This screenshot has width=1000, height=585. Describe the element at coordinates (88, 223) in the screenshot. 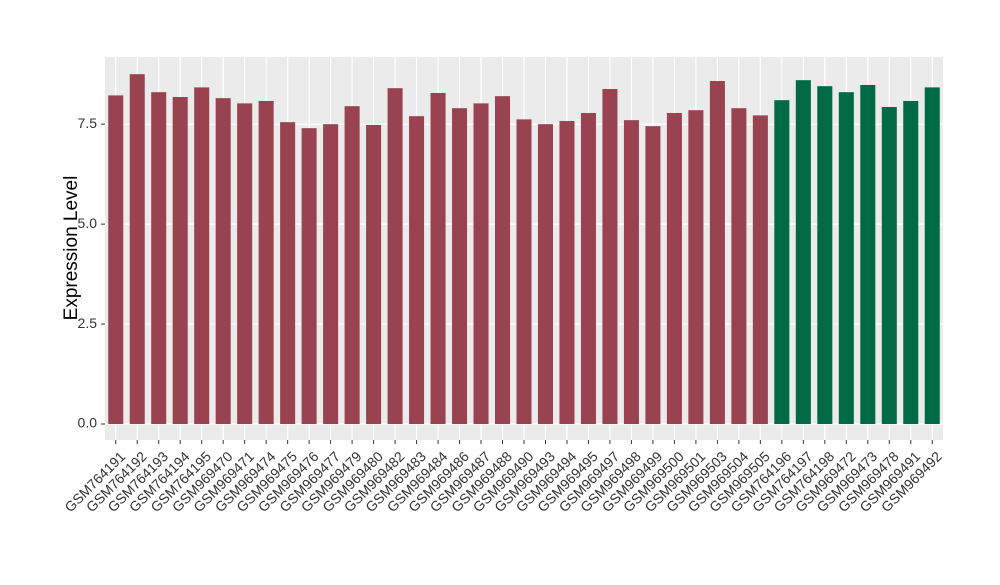

I see `y-tick-label: 5.0` at that location.